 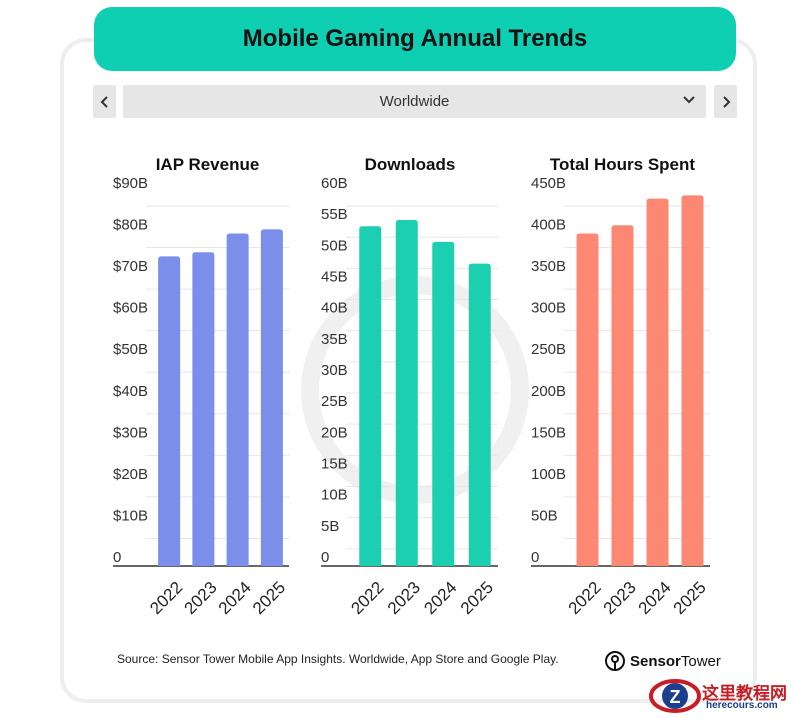 I want to click on downloads-xtick-label: 2025, so click(x=477, y=598).